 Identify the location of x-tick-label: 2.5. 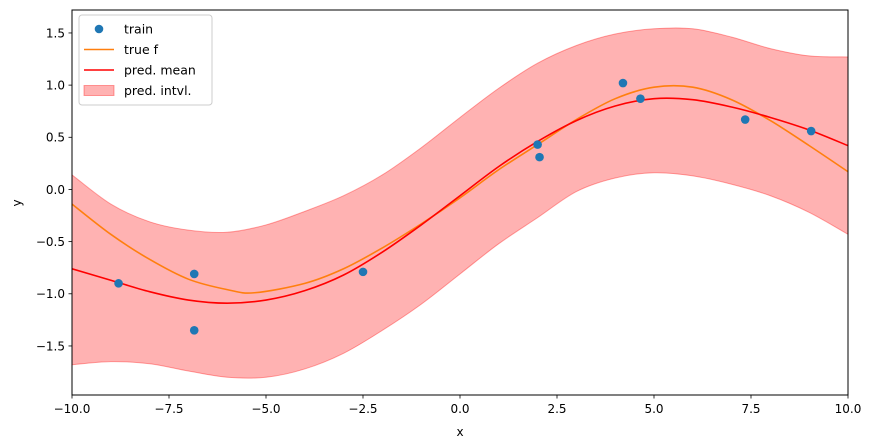
(556, 409).